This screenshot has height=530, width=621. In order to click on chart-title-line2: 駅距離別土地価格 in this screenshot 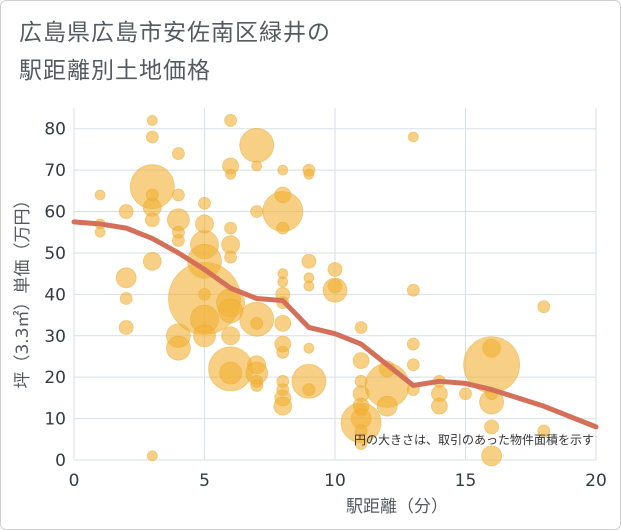, I will do `click(115, 71)`.